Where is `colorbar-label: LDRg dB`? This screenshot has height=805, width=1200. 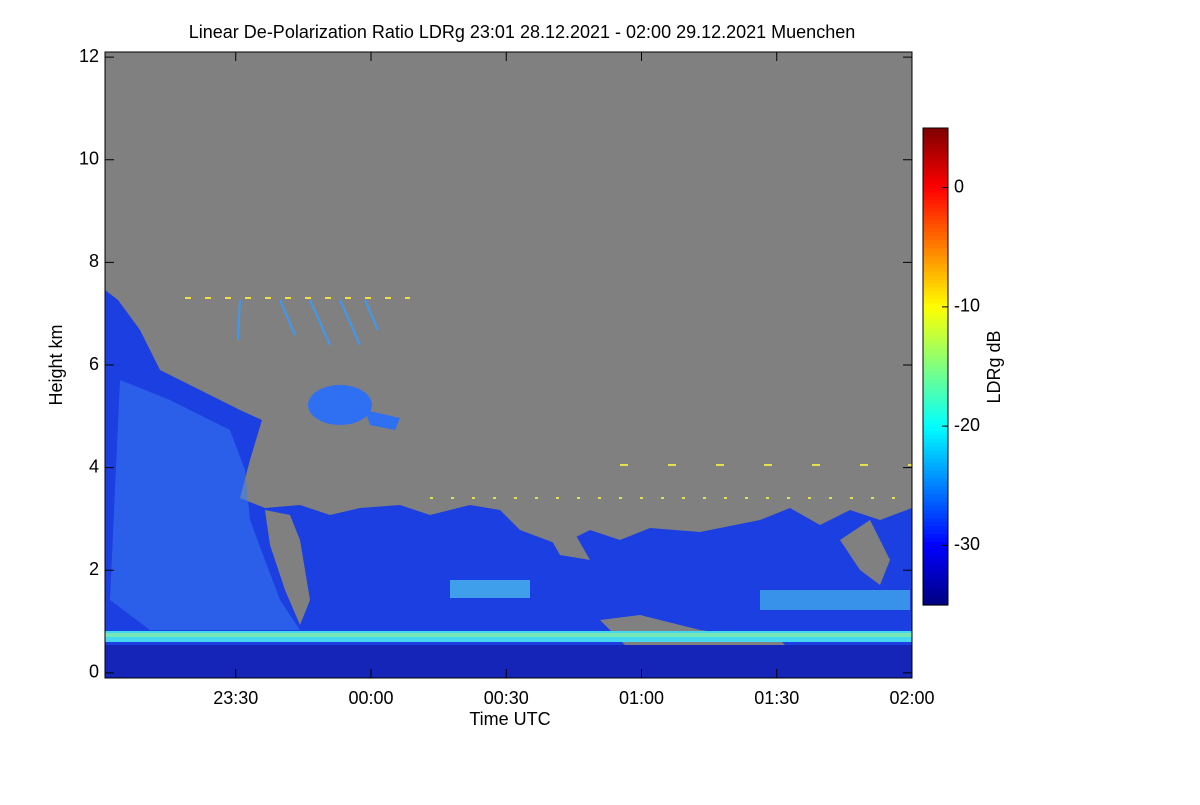
colorbar-label: LDRg dB is located at coordinates (994, 366).